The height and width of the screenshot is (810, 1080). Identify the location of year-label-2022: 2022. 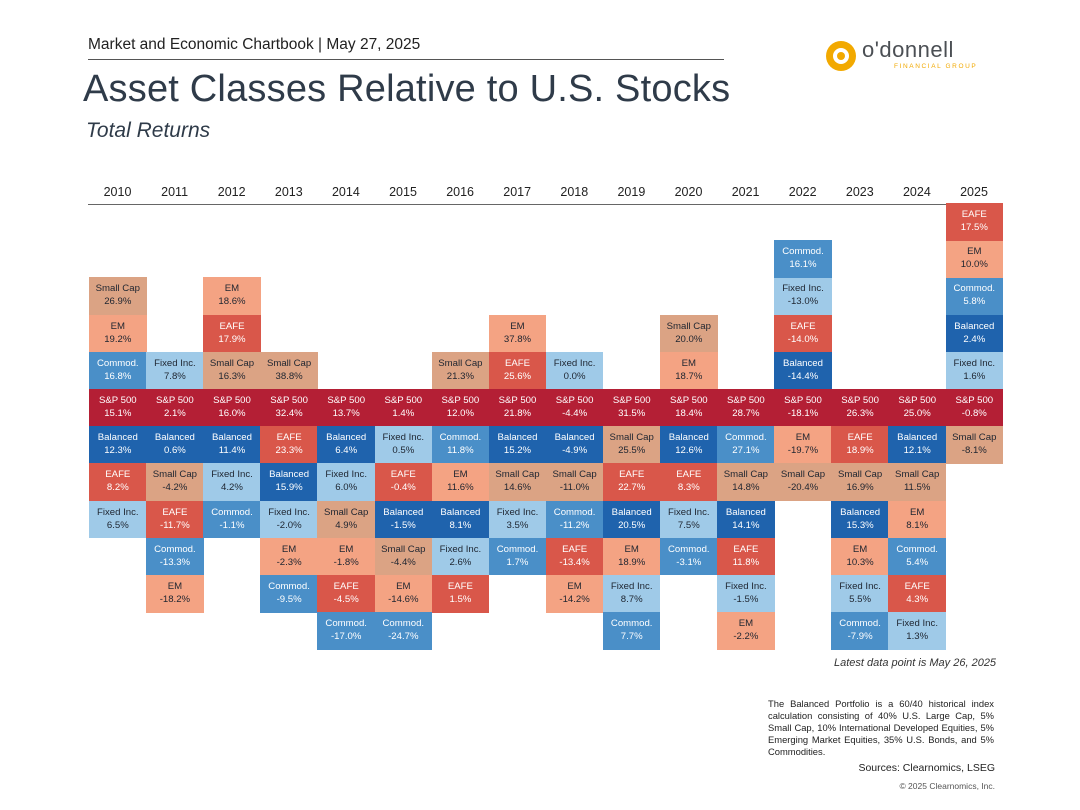
(802, 192).